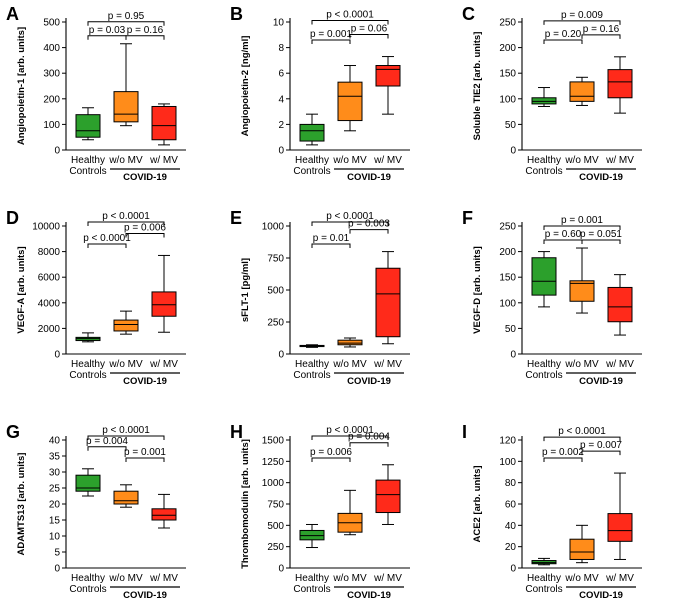 The width and height of the screenshot is (685, 616). What do you see at coordinates (281, 125) in the screenshot?
I see `y-tick-label: 2` at bounding box center [281, 125].